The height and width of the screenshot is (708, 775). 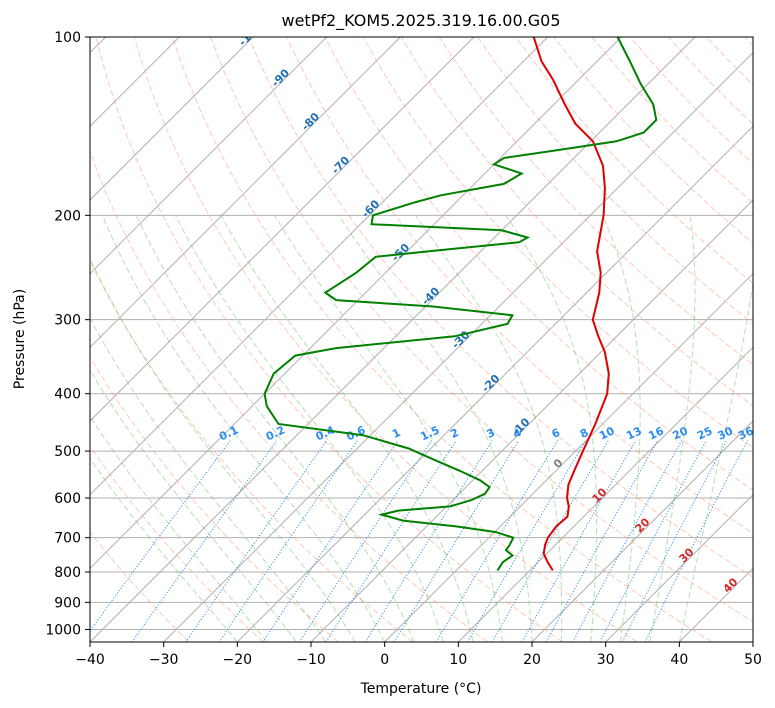 I want to click on mixing-ratio-label: 13, so click(x=633, y=433).